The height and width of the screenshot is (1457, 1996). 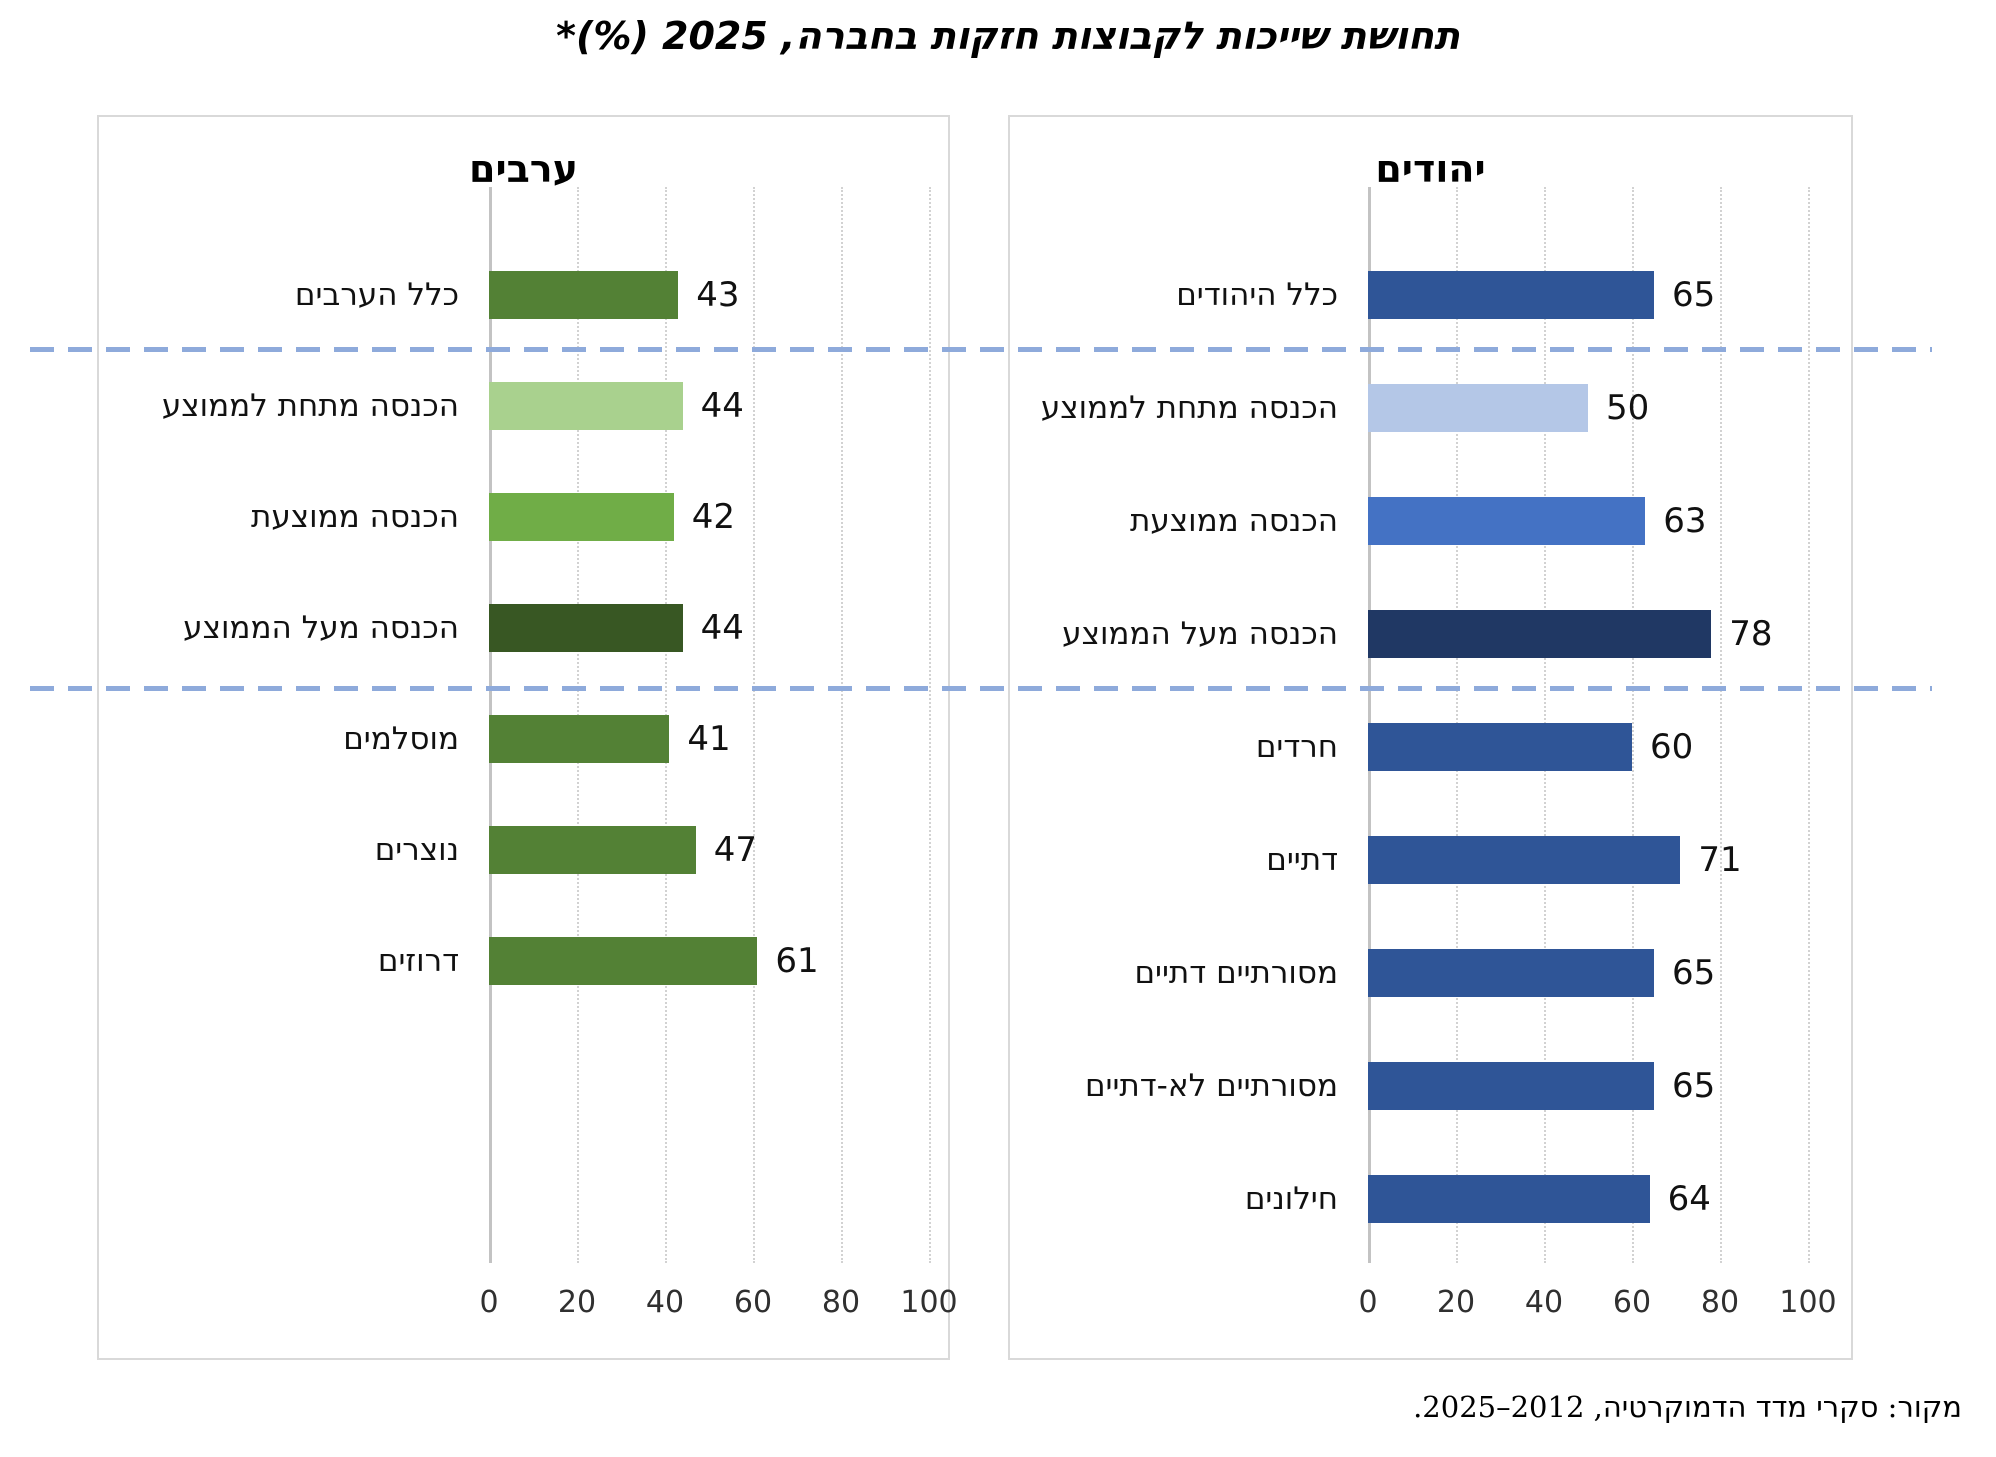 What do you see at coordinates (1236, 973) in the screenshot?
I see `category-label: מסורתיים דתיים` at bounding box center [1236, 973].